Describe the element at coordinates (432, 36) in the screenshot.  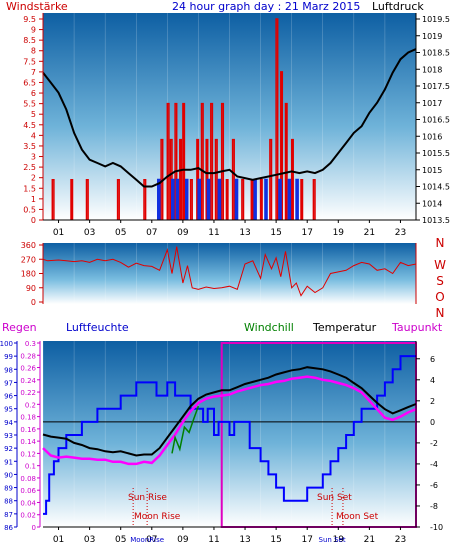
I see `pressure-tick-label: 1019` at that location.